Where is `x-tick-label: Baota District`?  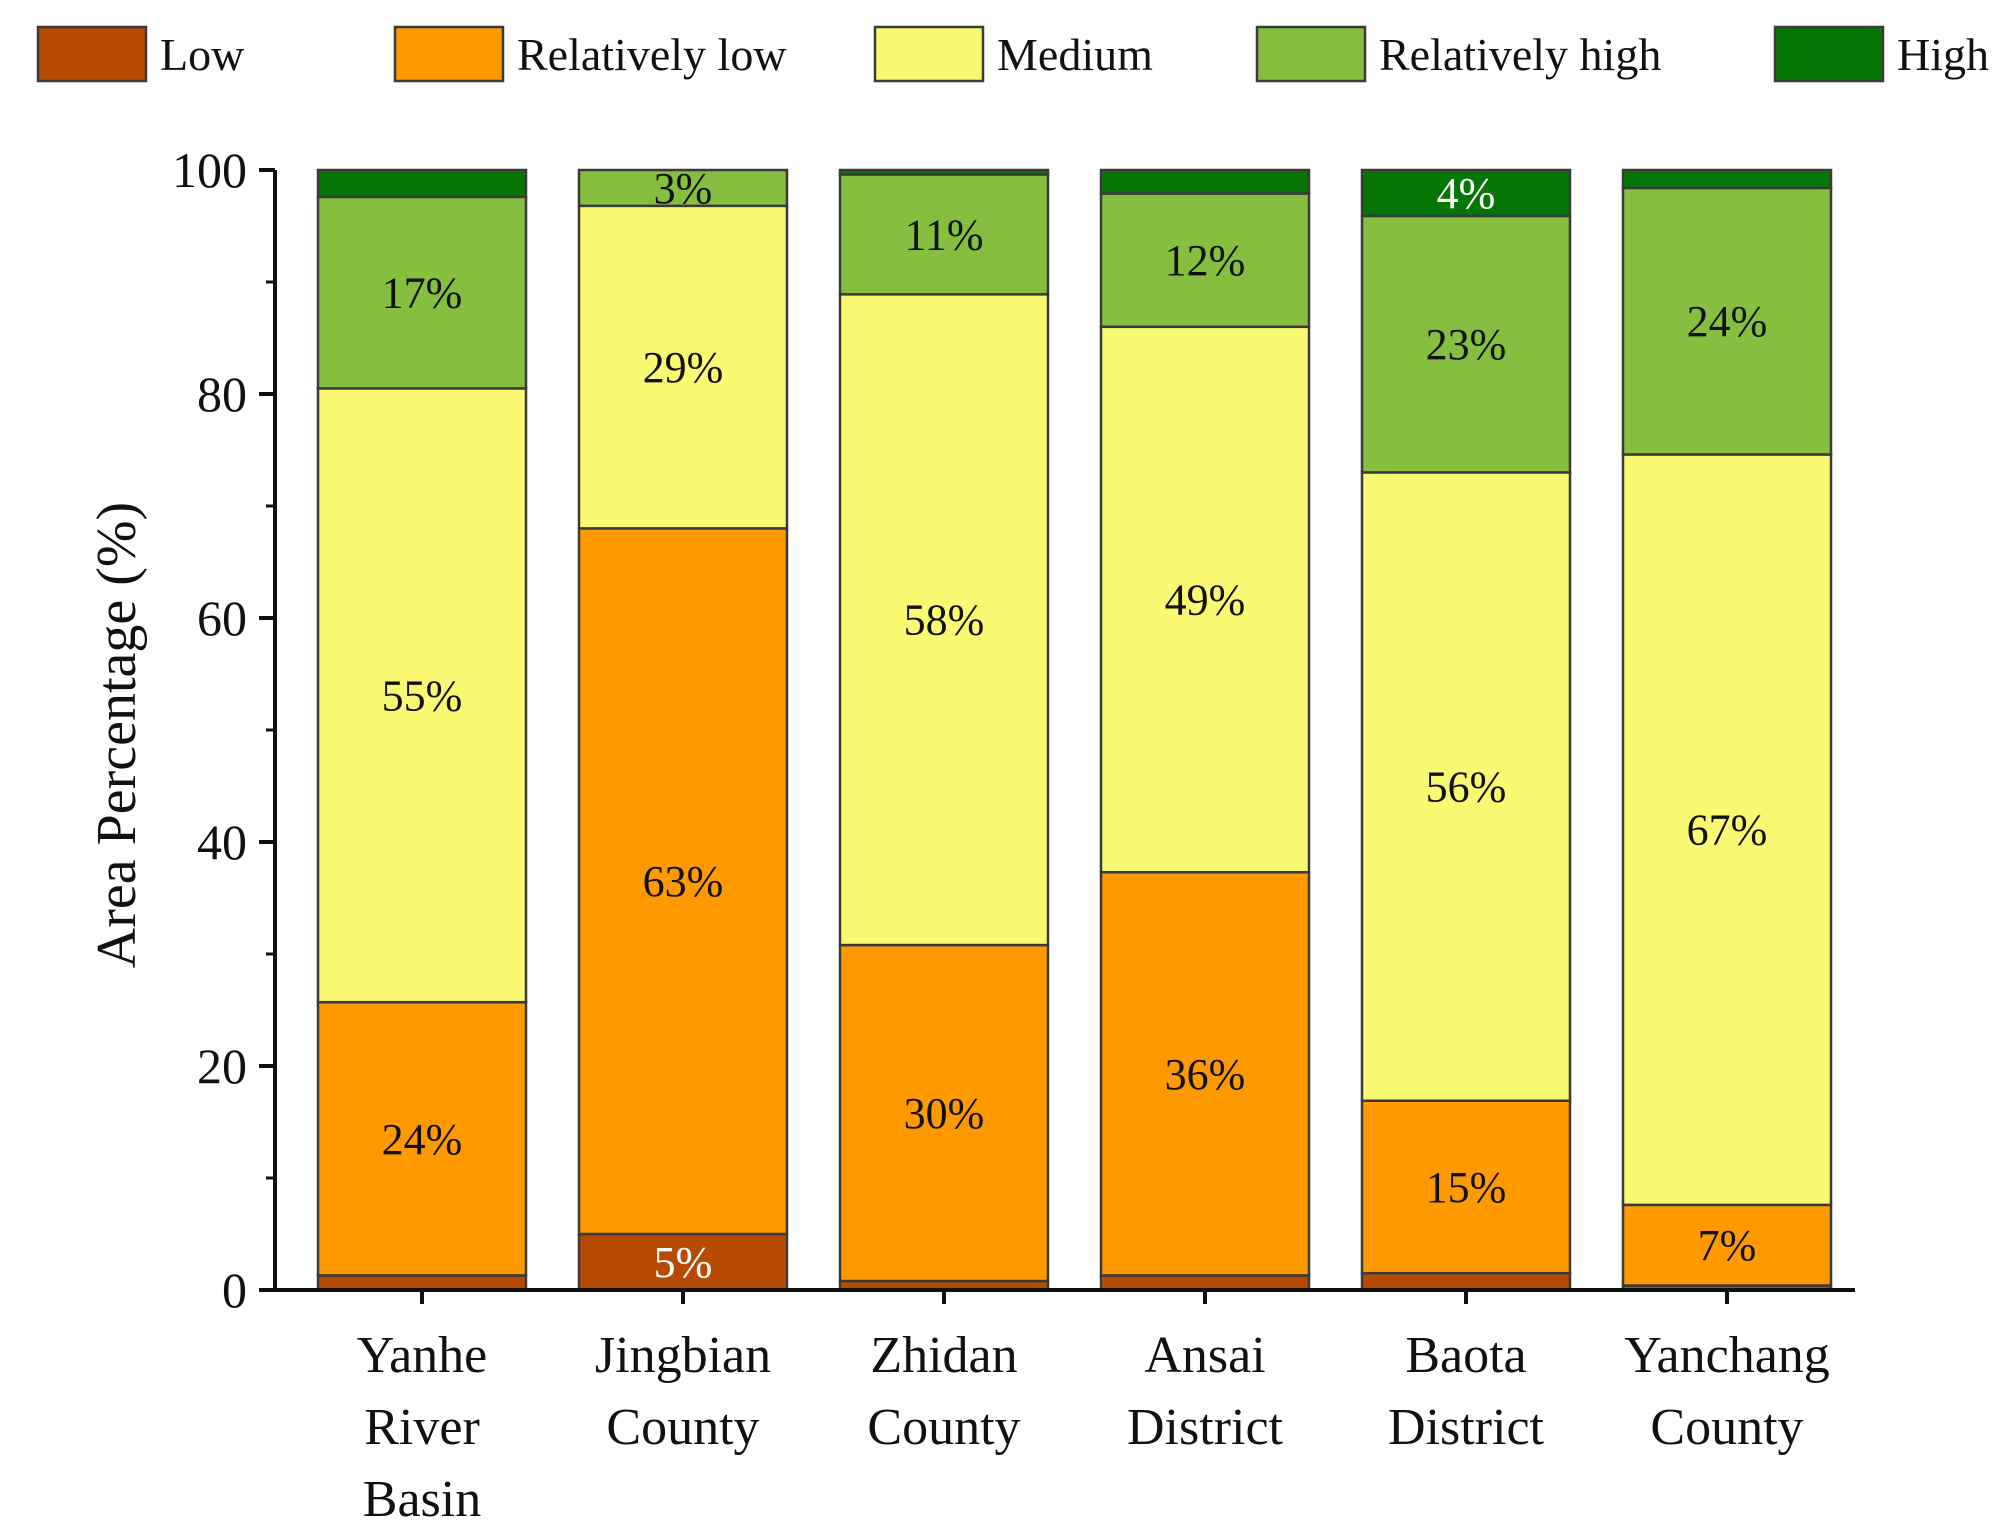
x-tick-label: Baota District is located at coordinates (1466, 1391).